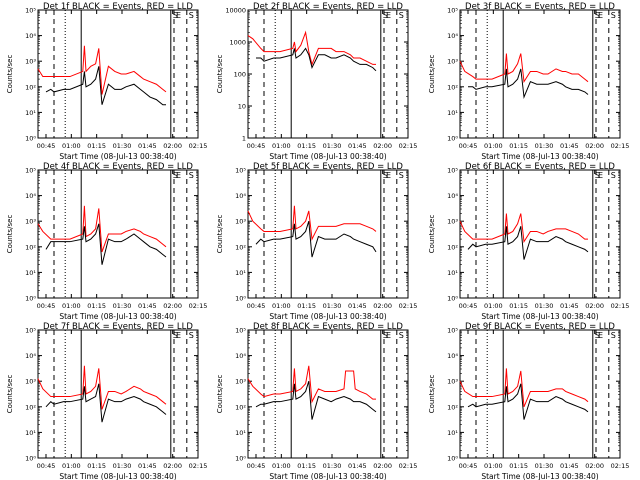  Describe the element at coordinates (240, 75) in the screenshot. I see `y-tick-label: 100` at that location.